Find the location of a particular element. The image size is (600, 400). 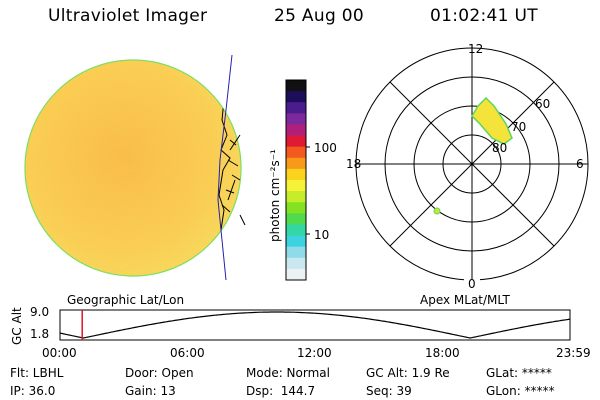

terminator-line is located at coordinates (225, 167).